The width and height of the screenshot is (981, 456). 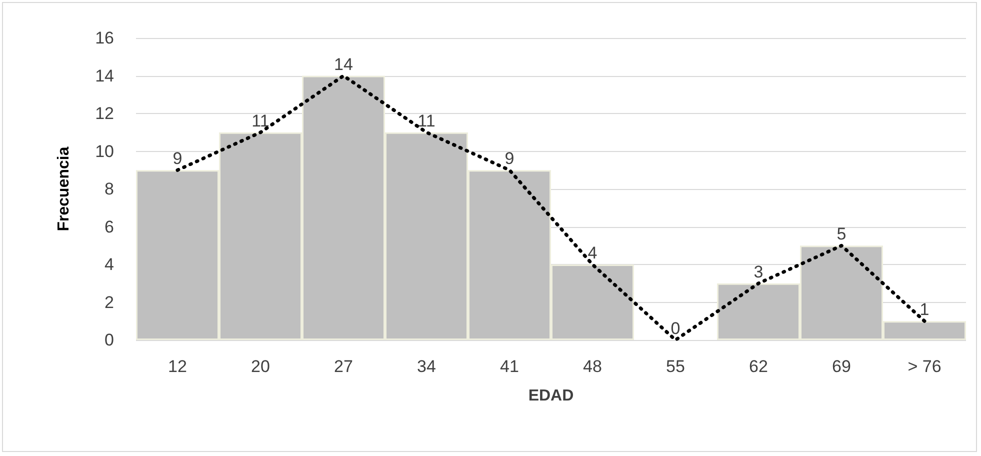 I want to click on data-label: 5, so click(x=841, y=234).